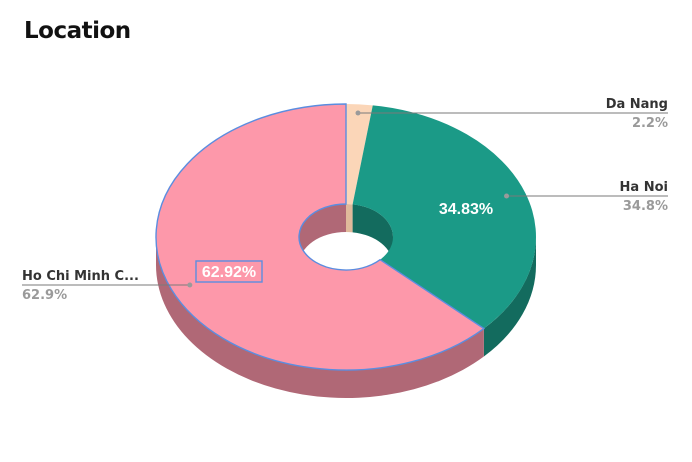  Describe the element at coordinates (507, 196) in the screenshot. I see `leader-dot-ha-noi` at that location.